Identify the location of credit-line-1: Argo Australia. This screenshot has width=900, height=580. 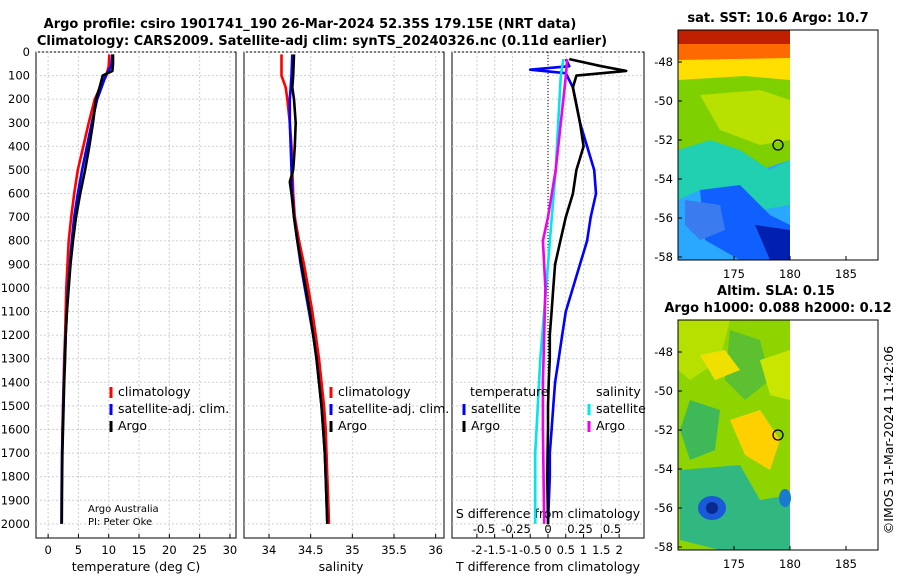
(123, 509).